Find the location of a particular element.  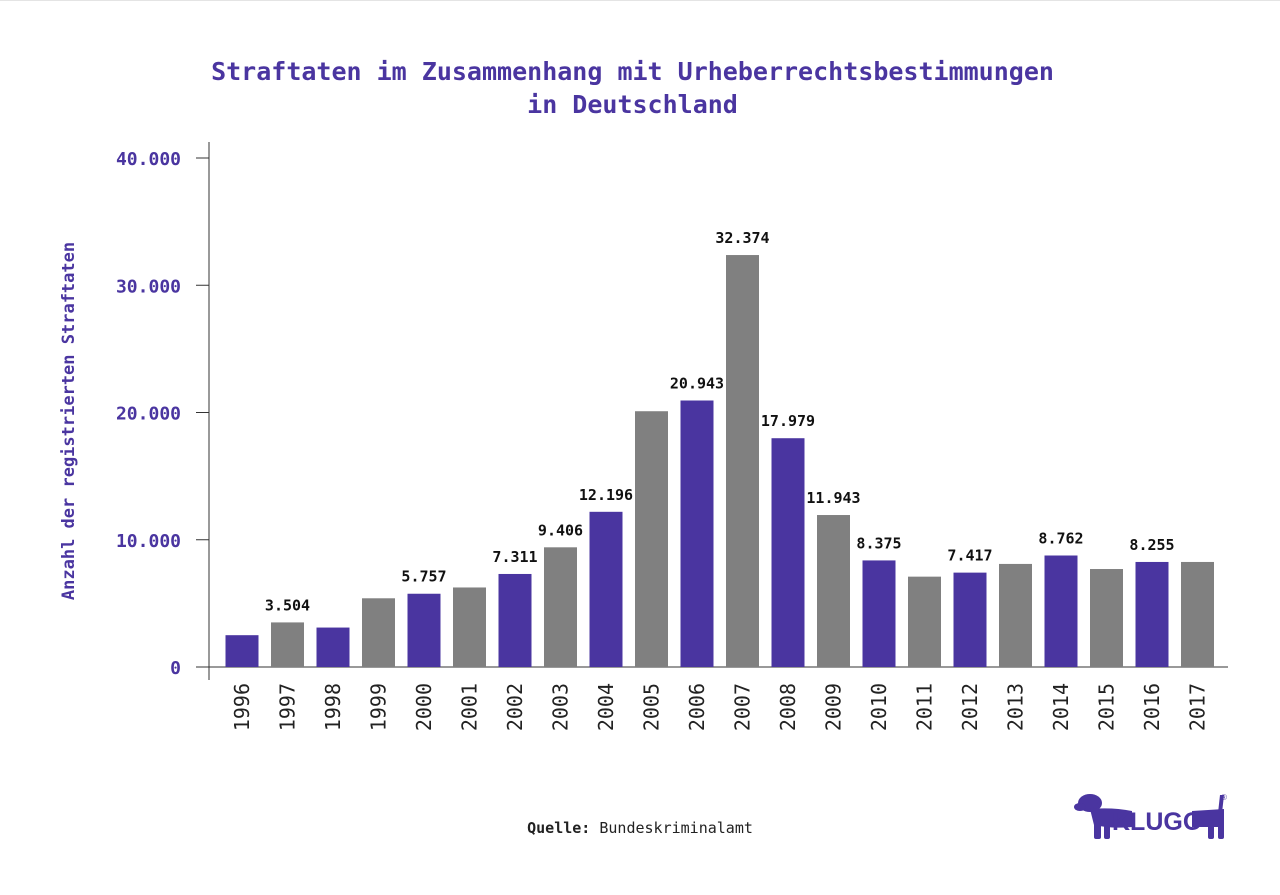

bar-2013 is located at coordinates (1015, 615).